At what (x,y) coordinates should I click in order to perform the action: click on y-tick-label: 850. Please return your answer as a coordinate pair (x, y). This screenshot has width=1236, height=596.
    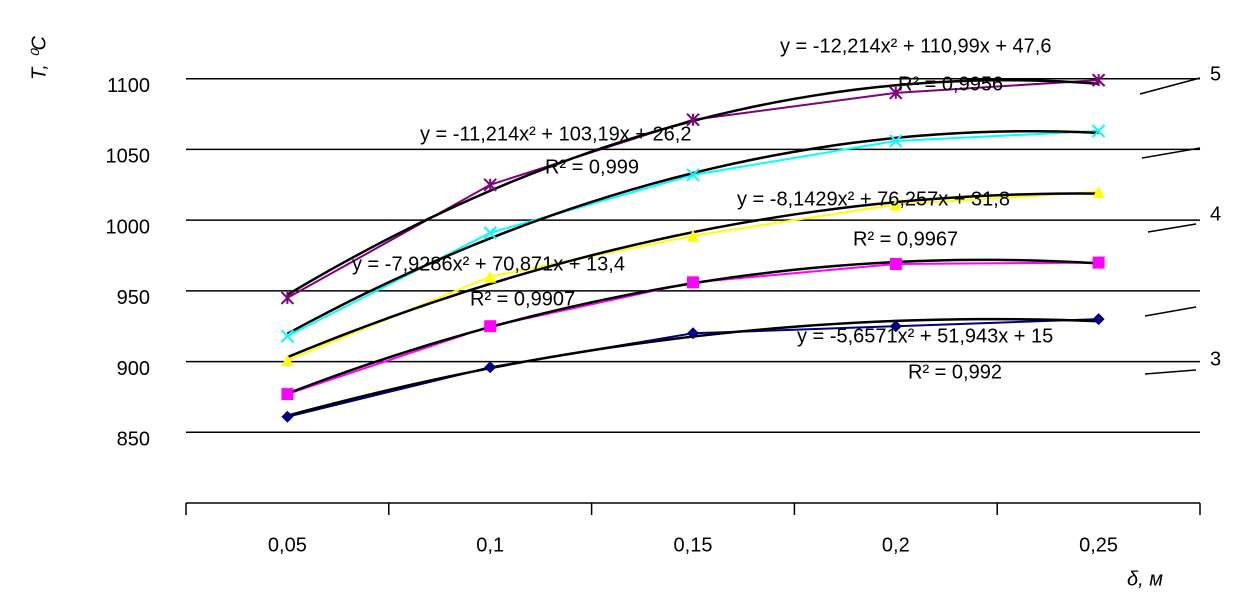
    Looking at the image, I should click on (133, 440).